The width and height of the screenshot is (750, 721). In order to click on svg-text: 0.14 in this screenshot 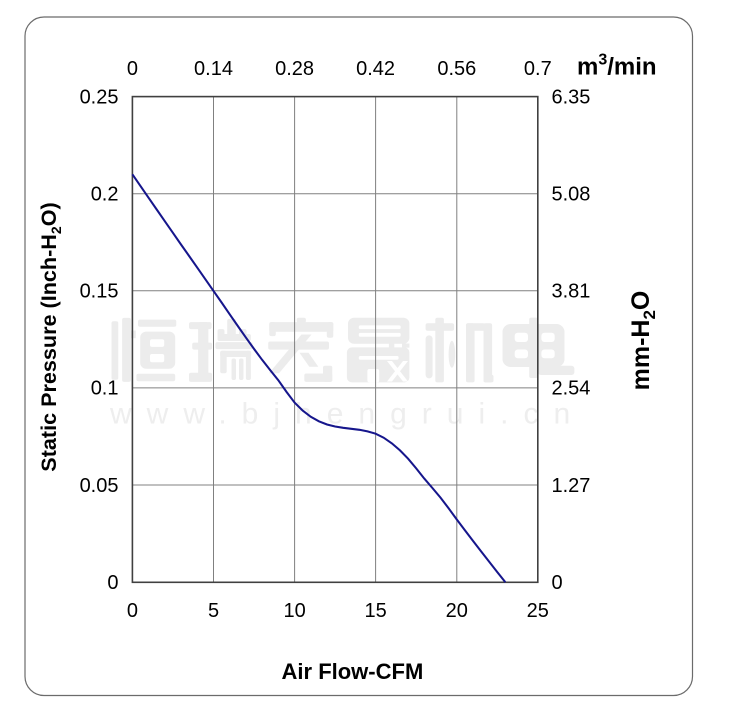, I will do `click(213, 69)`.